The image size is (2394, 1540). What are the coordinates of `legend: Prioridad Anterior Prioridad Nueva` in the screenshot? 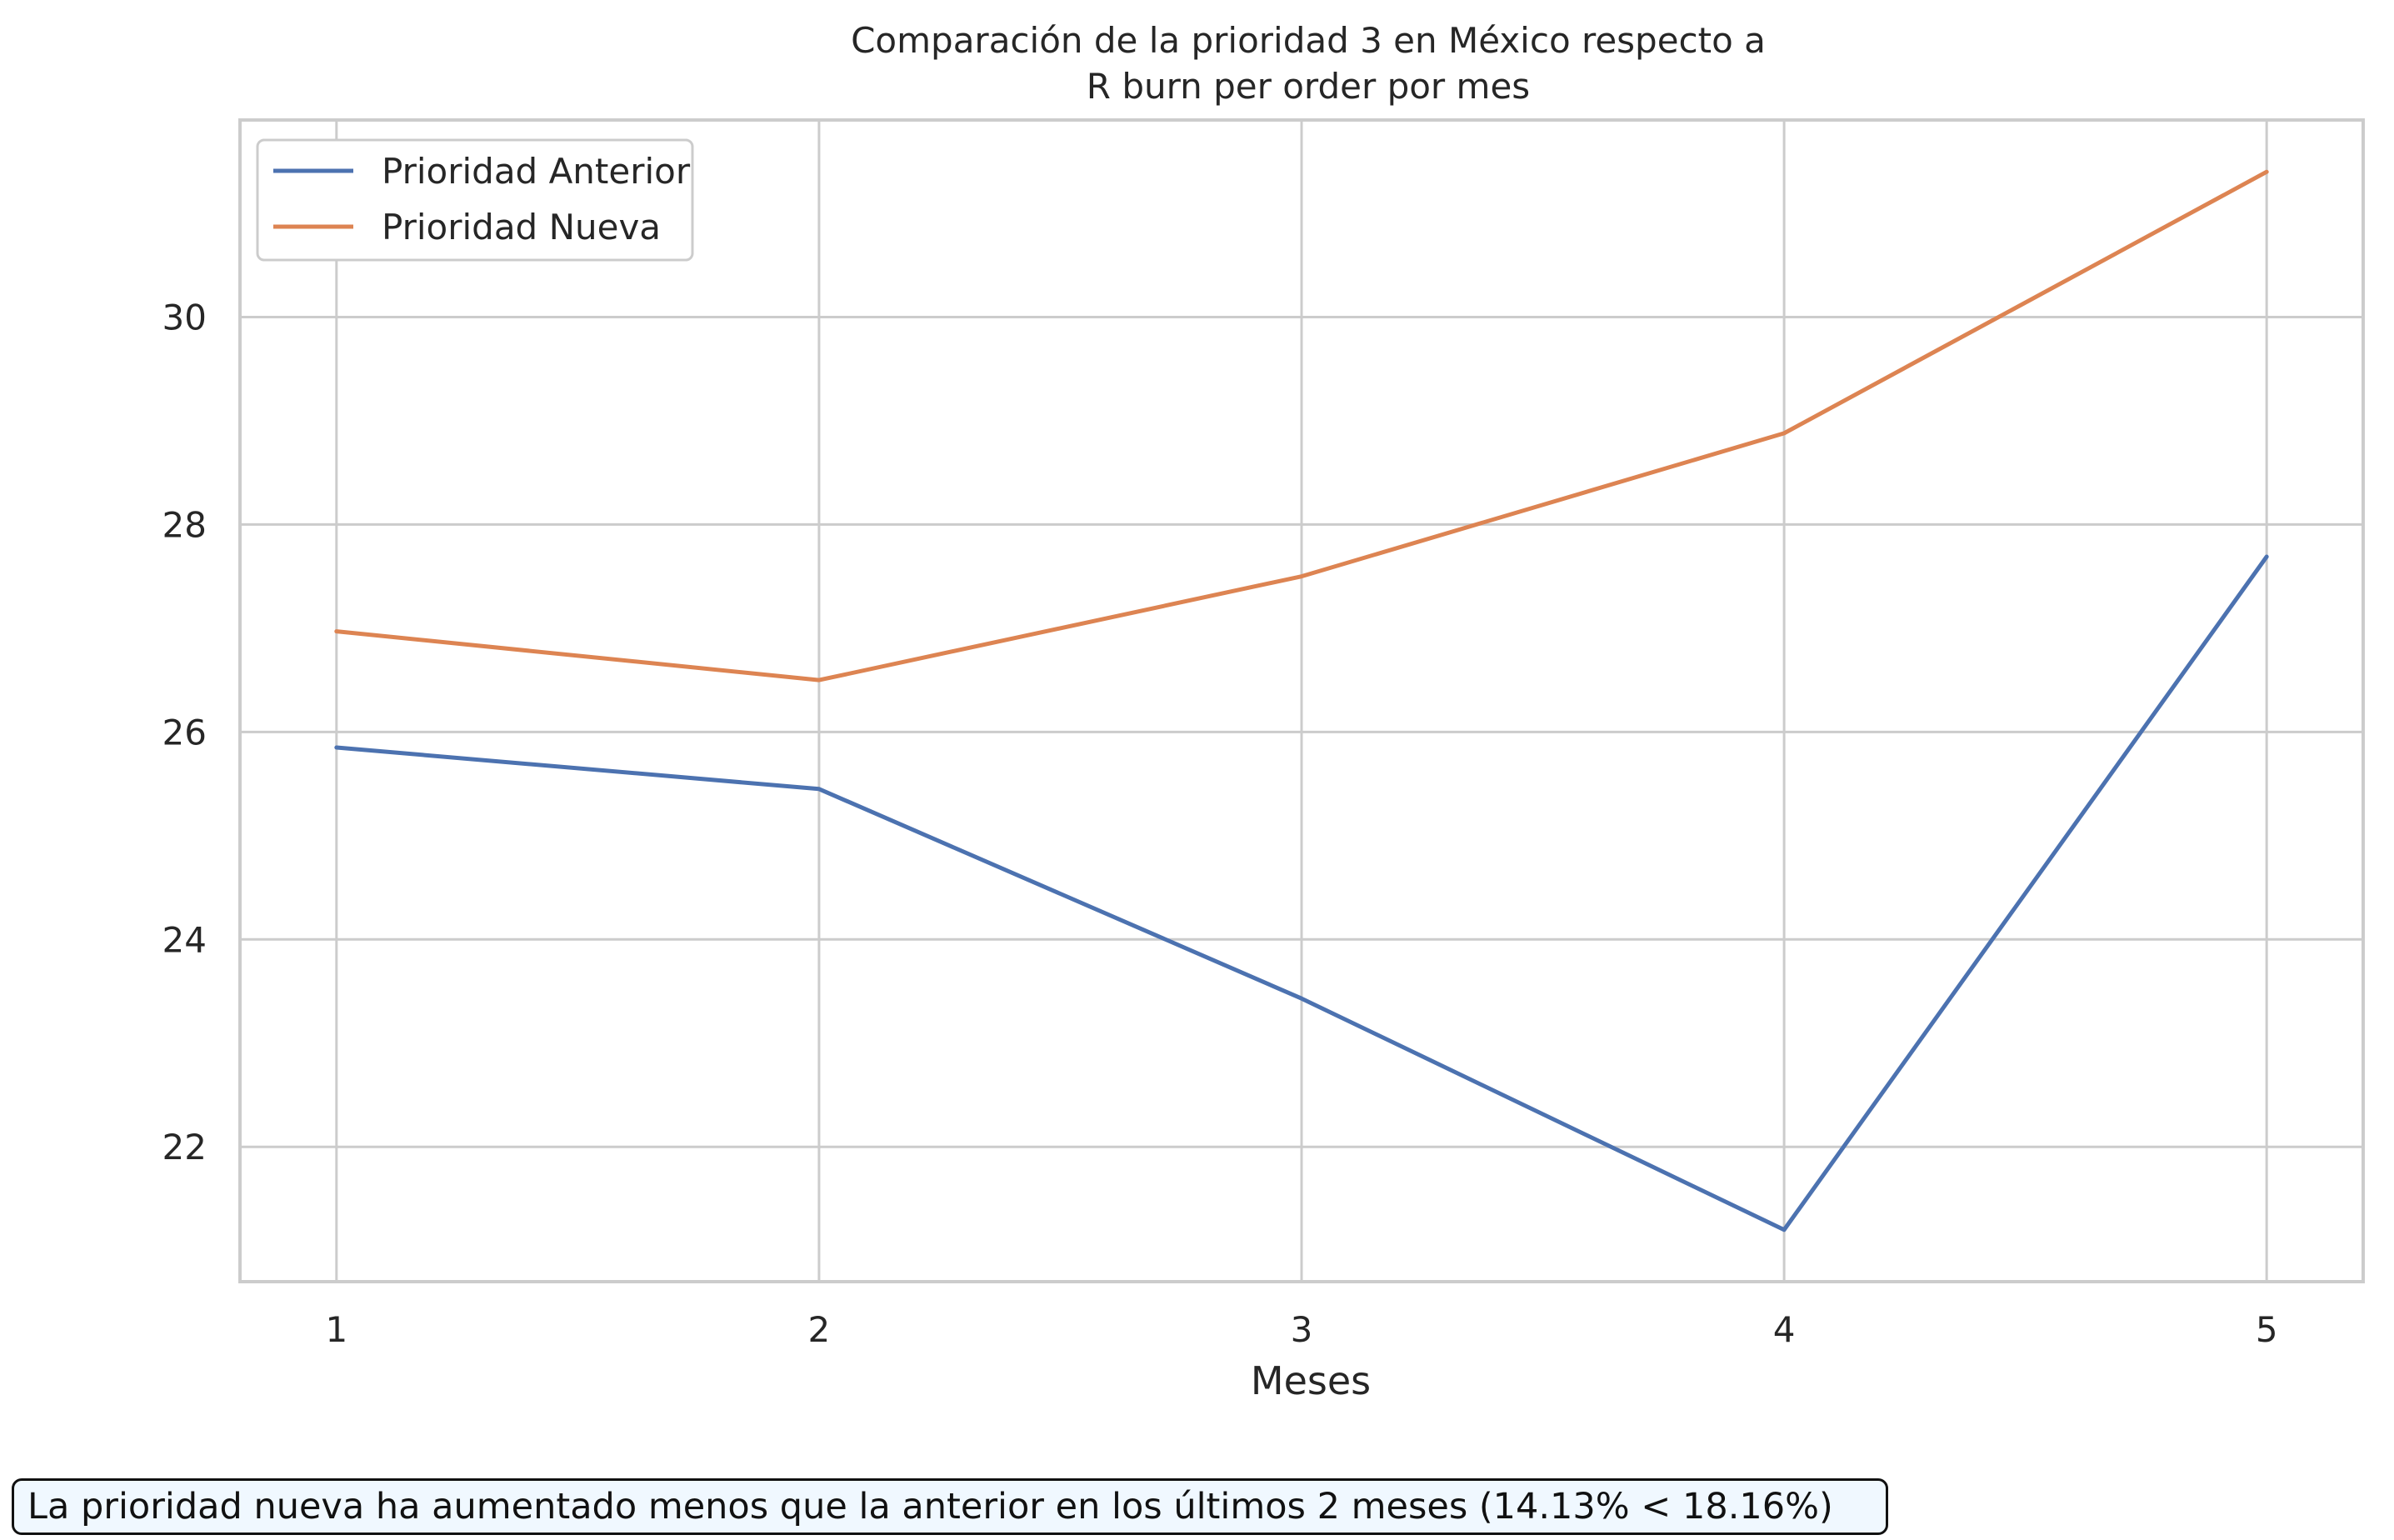 It's located at (475, 200).